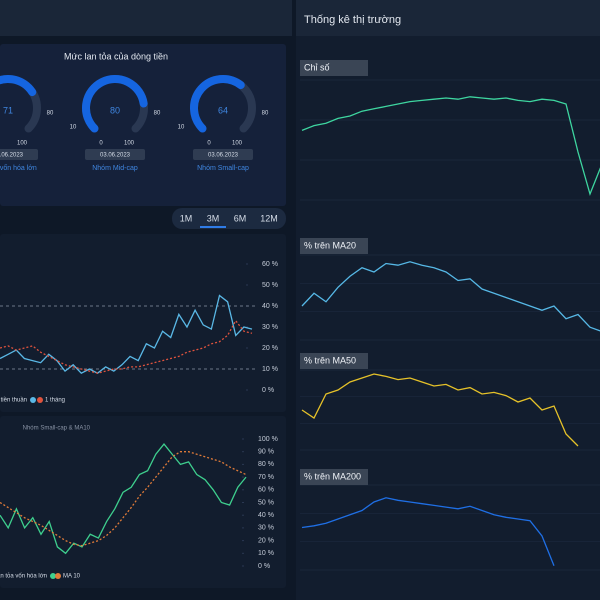 This screenshot has height=600, width=600. Describe the element at coordinates (186, 218) in the screenshot. I see `period-button: 1M` at that location.